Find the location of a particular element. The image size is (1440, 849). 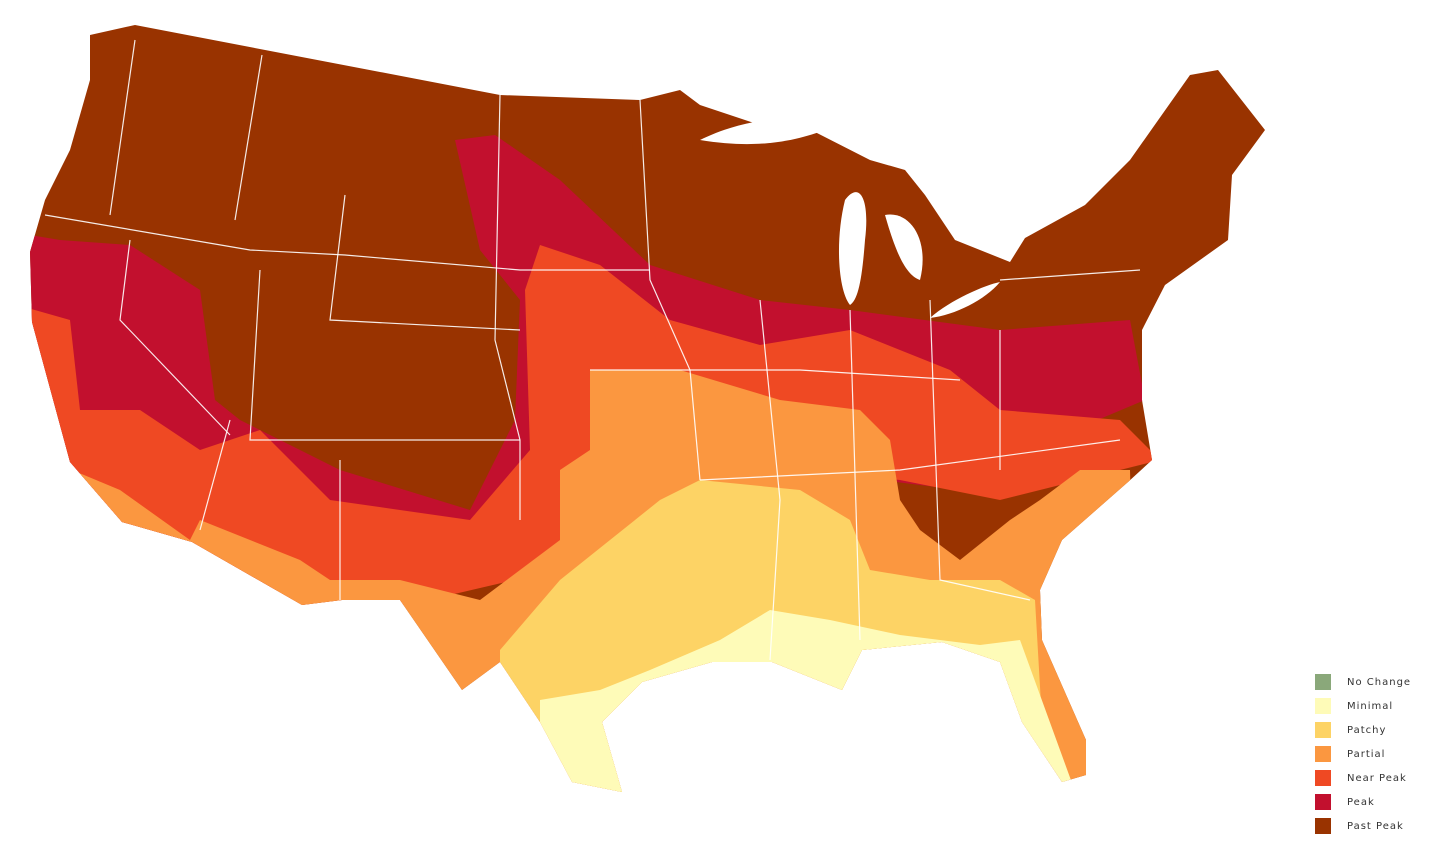

legend-label: Peak is located at coordinates (1361, 802).